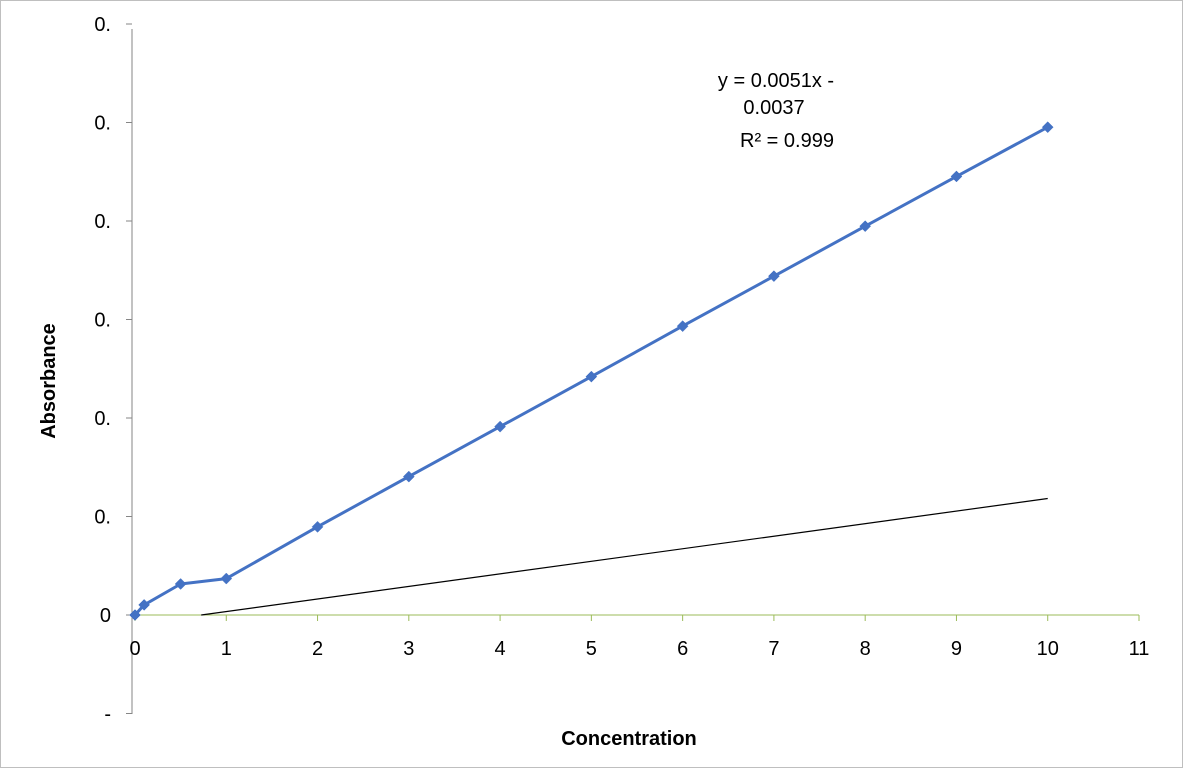 The width and height of the screenshot is (1183, 768). I want to click on trendline-equation-line1: y = 0.0051x -, so click(776, 81).